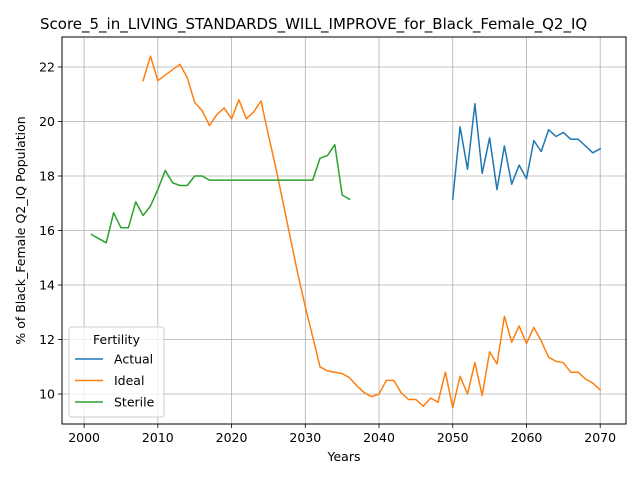 The height and width of the screenshot is (480, 640). Describe the element at coordinates (232, 437) in the screenshot. I see `x-tick-label: 2020` at that location.